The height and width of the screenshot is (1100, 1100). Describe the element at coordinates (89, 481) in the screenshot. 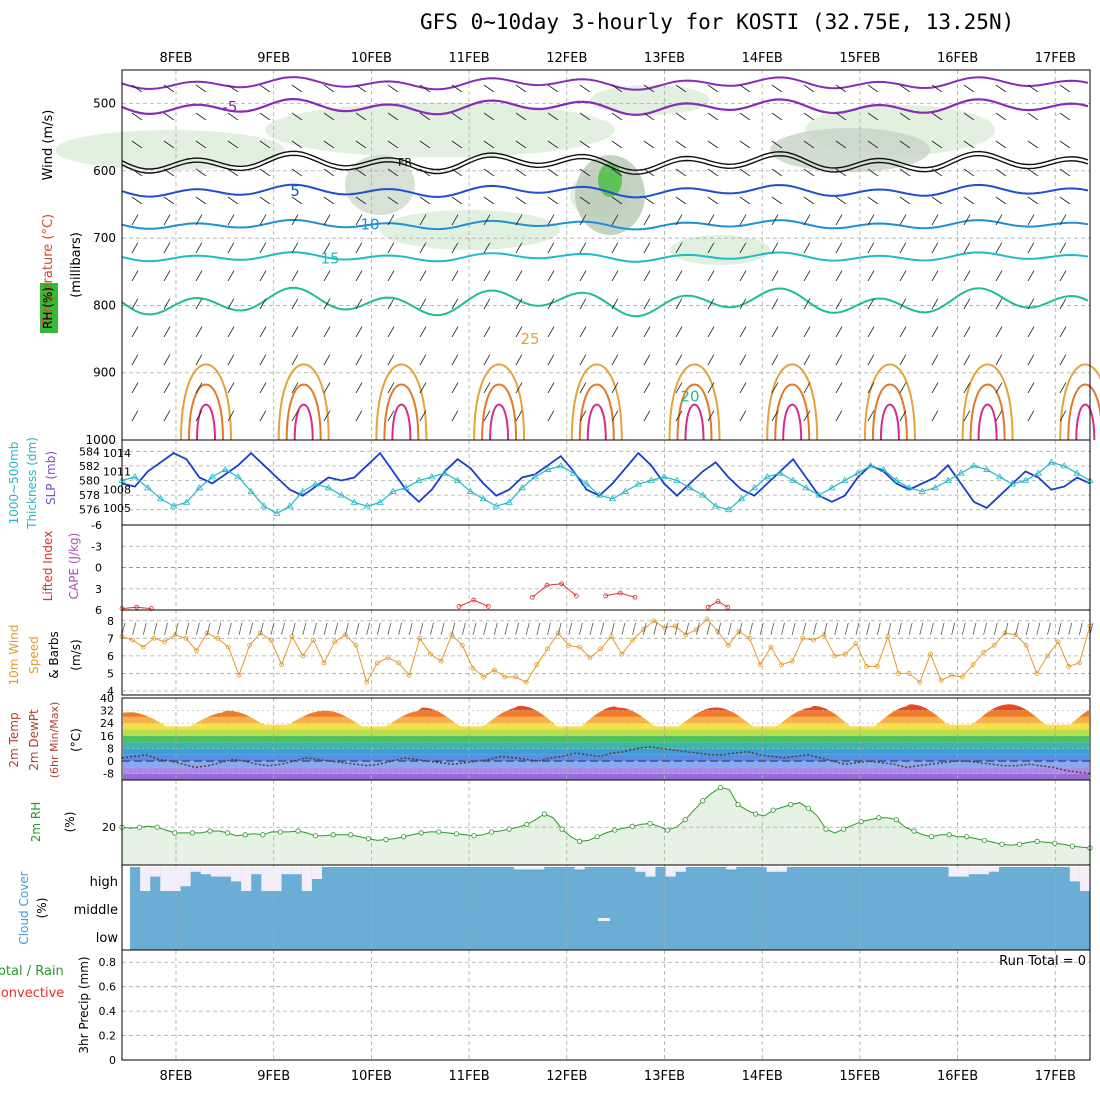

I see `thick-tick-label: 580` at that location.